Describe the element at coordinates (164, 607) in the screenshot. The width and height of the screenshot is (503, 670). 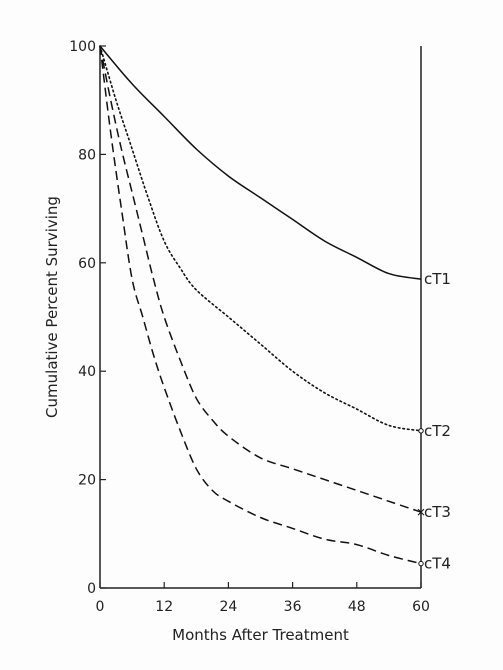
I see `x-tick-label: 12` at that location.